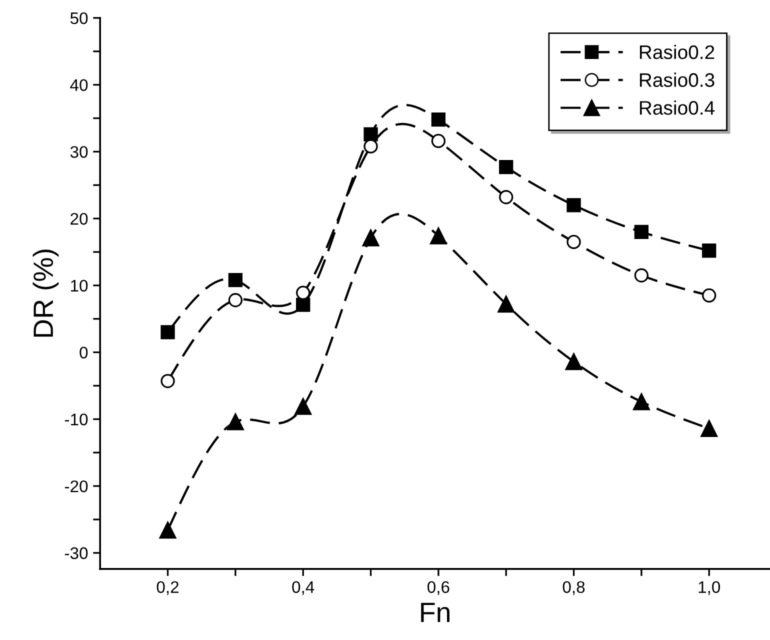  Describe the element at coordinates (79, 18) in the screenshot. I see `y-tick-label: 50` at that location.